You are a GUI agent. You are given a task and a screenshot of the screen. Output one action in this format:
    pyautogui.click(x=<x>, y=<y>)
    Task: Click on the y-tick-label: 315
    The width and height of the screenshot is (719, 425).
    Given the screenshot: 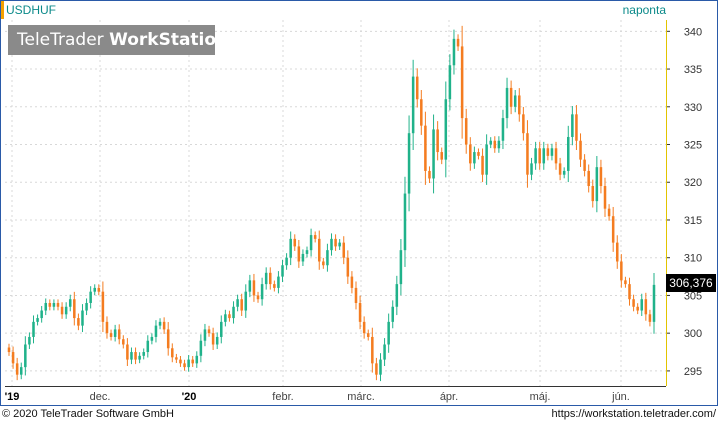 What is the action you would take?
    pyautogui.click(x=693, y=221)
    